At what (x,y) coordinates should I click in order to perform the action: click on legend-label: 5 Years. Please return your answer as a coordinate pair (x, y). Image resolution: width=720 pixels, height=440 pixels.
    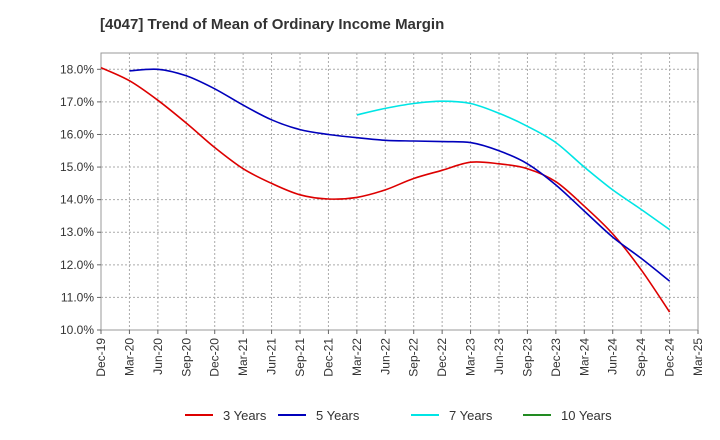
    Looking at the image, I should click on (338, 415).